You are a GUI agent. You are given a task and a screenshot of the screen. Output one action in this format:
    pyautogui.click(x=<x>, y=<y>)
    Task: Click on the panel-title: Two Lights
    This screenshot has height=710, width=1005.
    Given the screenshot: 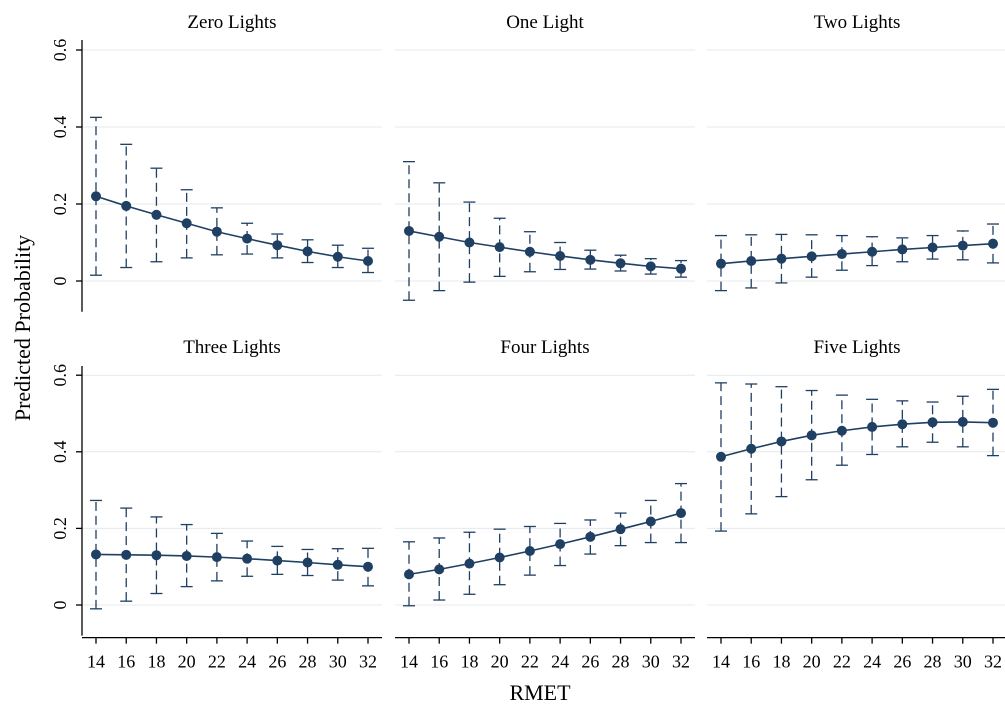 What is the action you would take?
    pyautogui.click(x=857, y=22)
    